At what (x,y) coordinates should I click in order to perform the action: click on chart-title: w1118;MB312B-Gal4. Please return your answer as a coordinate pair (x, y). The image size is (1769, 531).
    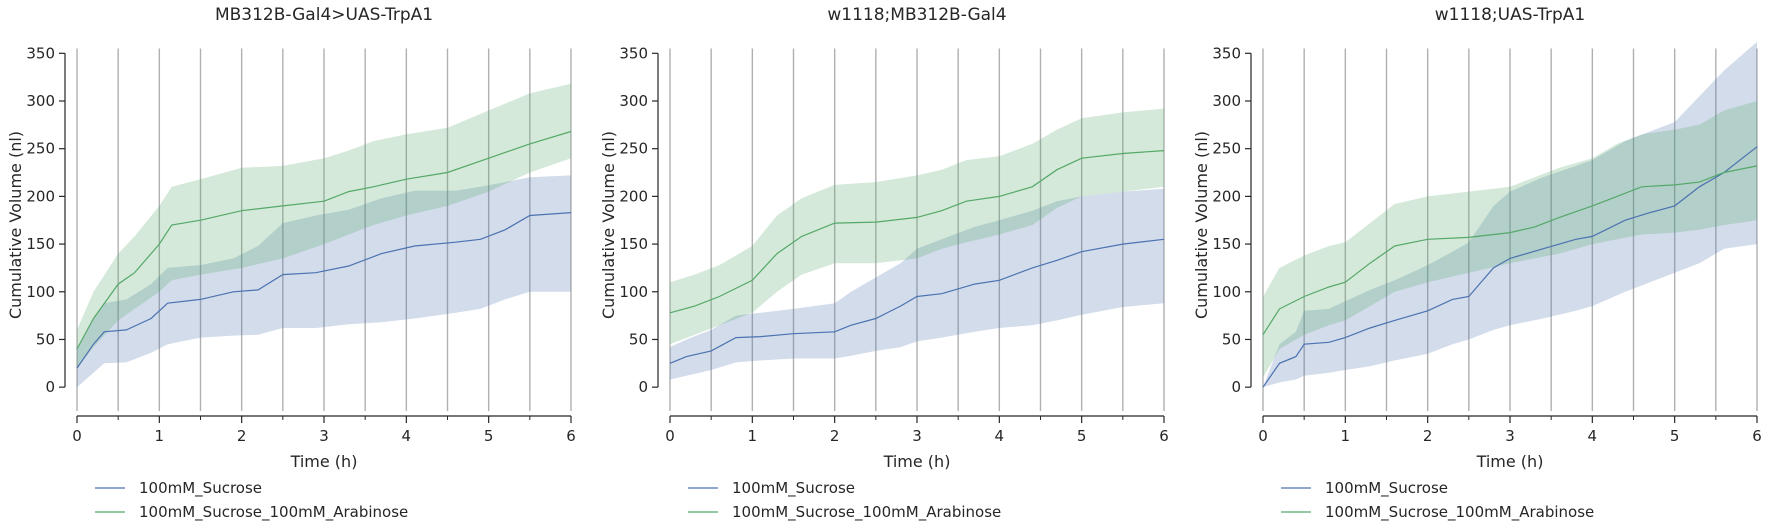
    Looking at the image, I should click on (916, 15).